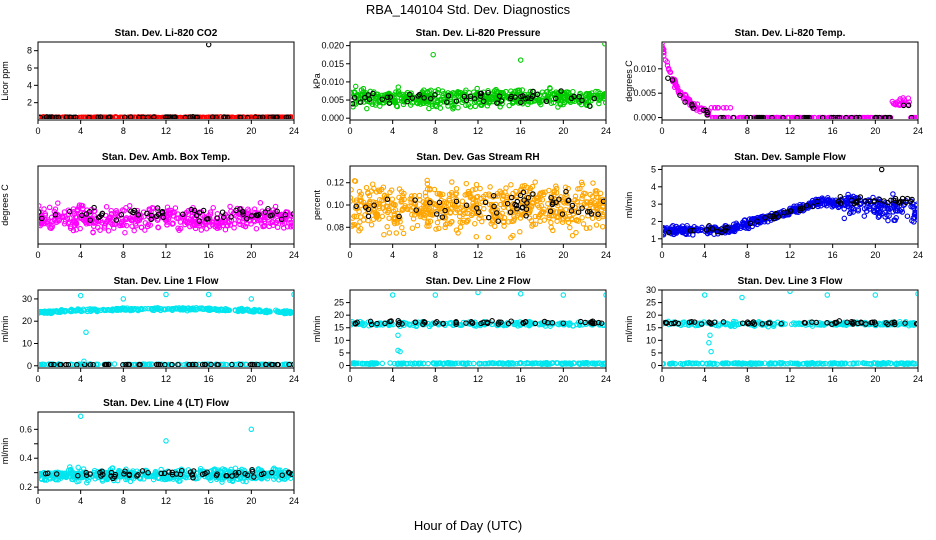 This screenshot has width=936, height=540. Describe the element at coordinates (644, 118) in the screenshot. I see `y-tick-label: 0.000` at that location.